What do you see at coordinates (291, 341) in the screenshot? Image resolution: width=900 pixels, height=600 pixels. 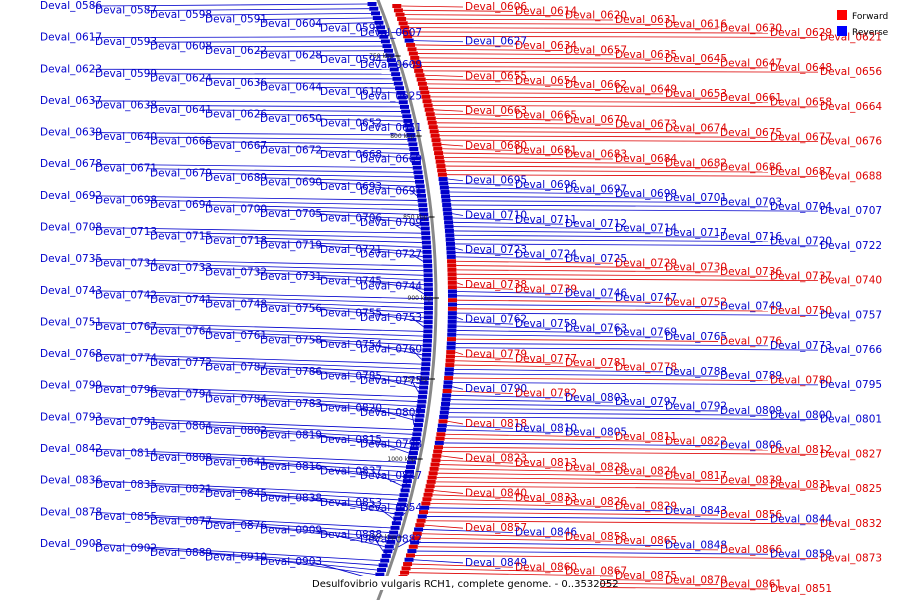 I see `gene-label-reverse: Deval_0758` at bounding box center [291, 341].